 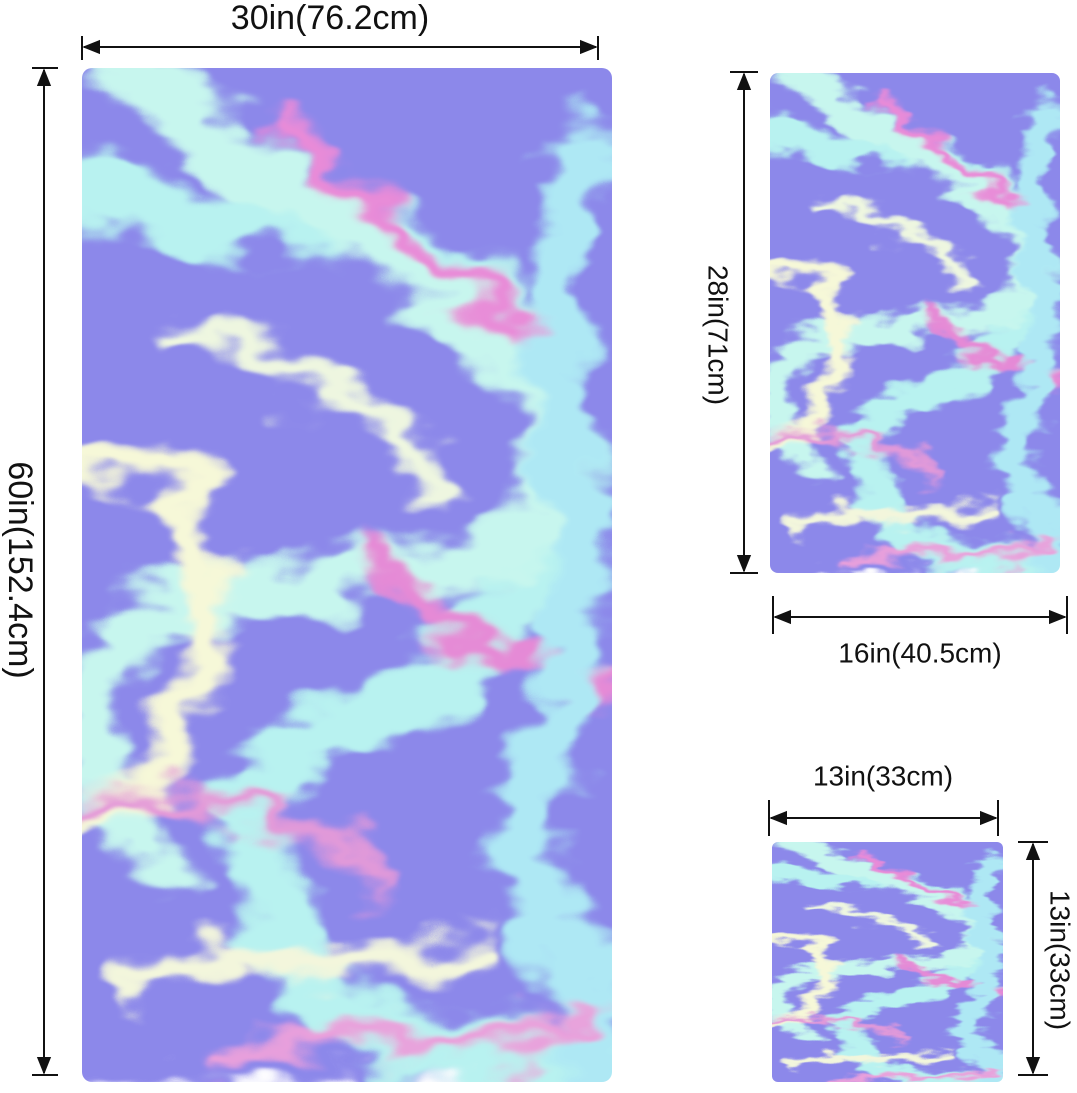 What do you see at coordinates (1060, 960) in the screenshot?
I see `wash-height-label: 13in(33cm)` at bounding box center [1060, 960].